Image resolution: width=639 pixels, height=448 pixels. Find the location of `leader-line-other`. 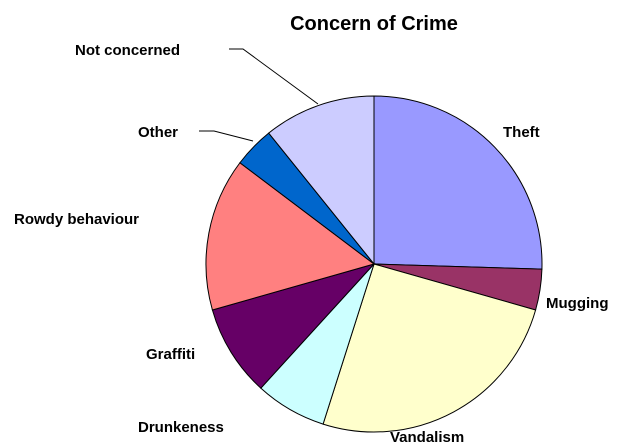

leader-line-other is located at coordinates (226, 136).